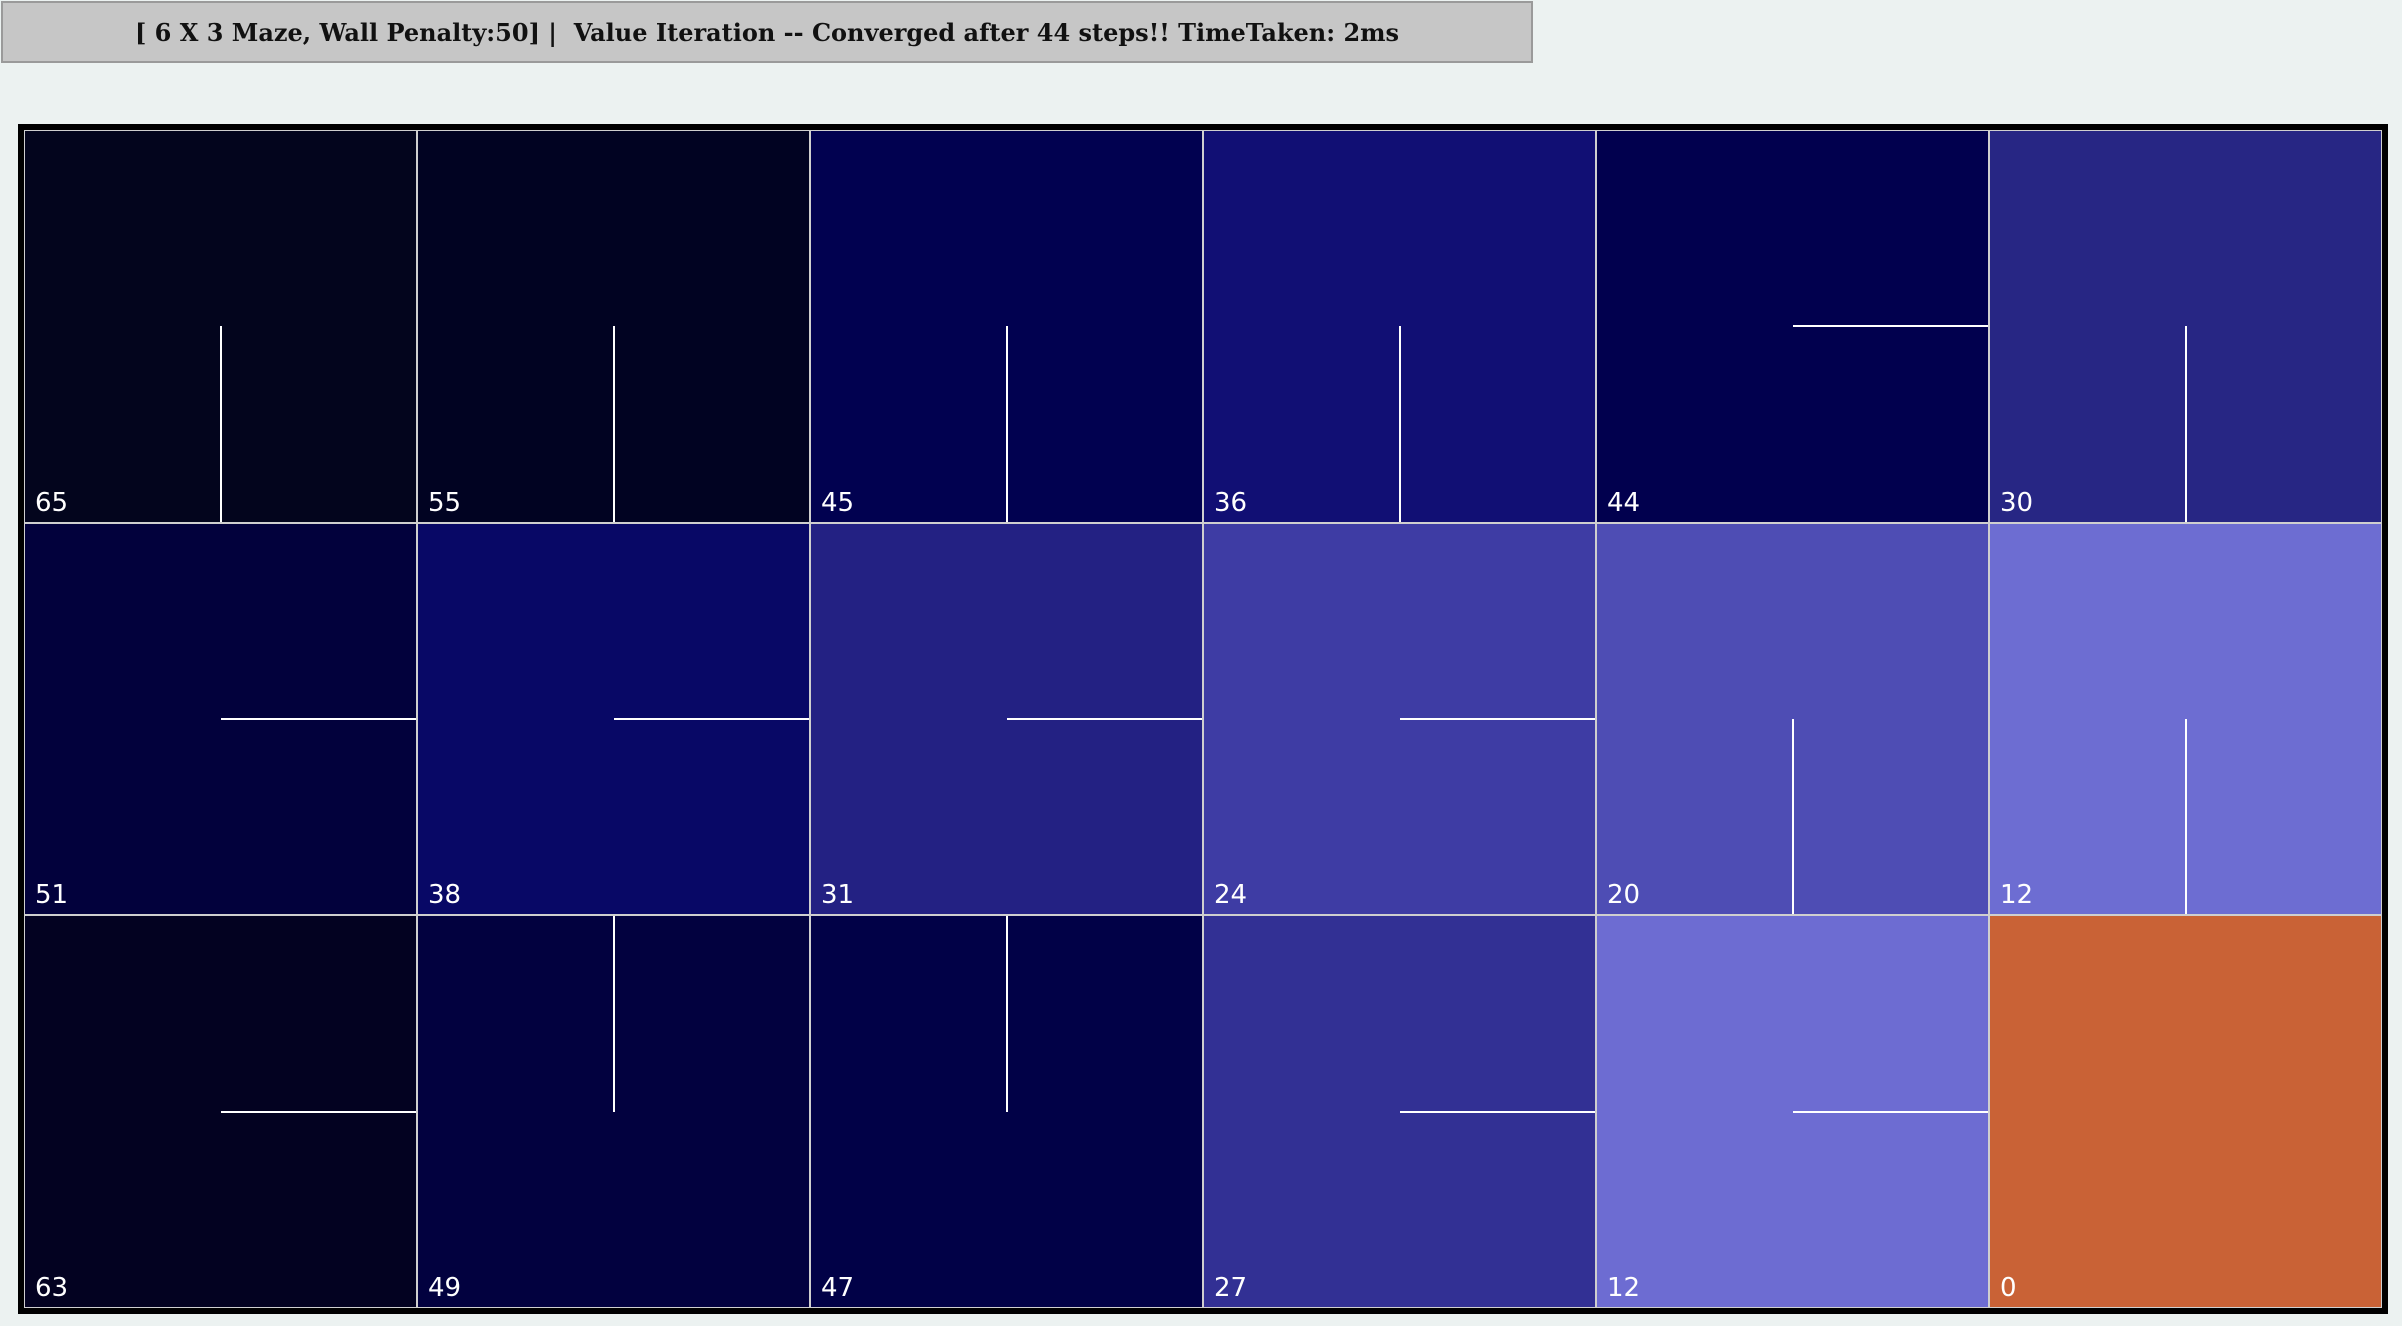 The image size is (2402, 1326). I want to click on maze-cell: 31, so click(1006, 719).